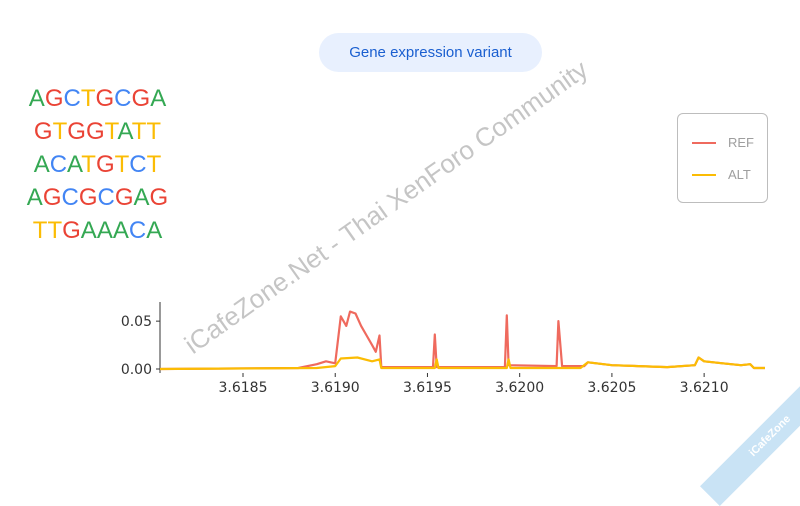 The height and width of the screenshot is (506, 800). What do you see at coordinates (243, 388) in the screenshot?
I see `x-tick-label: 3.6185` at bounding box center [243, 388].